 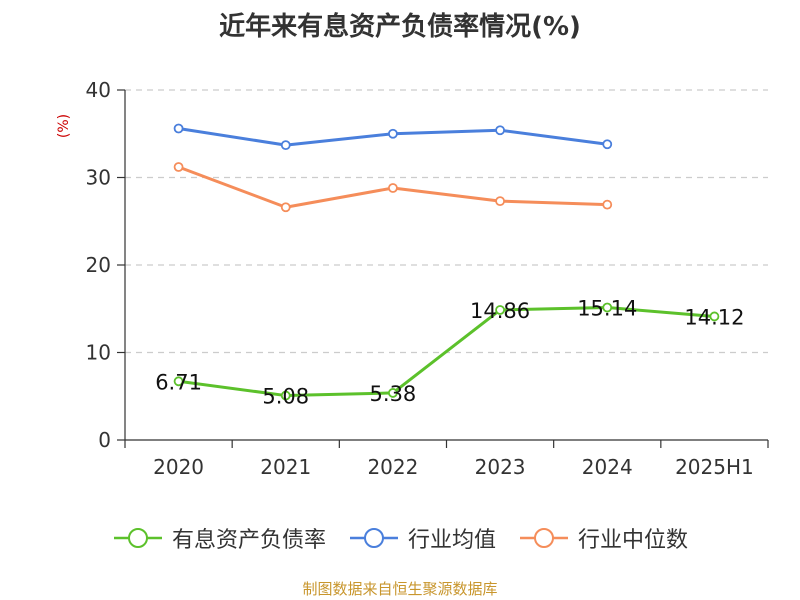 What do you see at coordinates (633, 540) in the screenshot?
I see `legend-label: 行业中位数` at bounding box center [633, 540].